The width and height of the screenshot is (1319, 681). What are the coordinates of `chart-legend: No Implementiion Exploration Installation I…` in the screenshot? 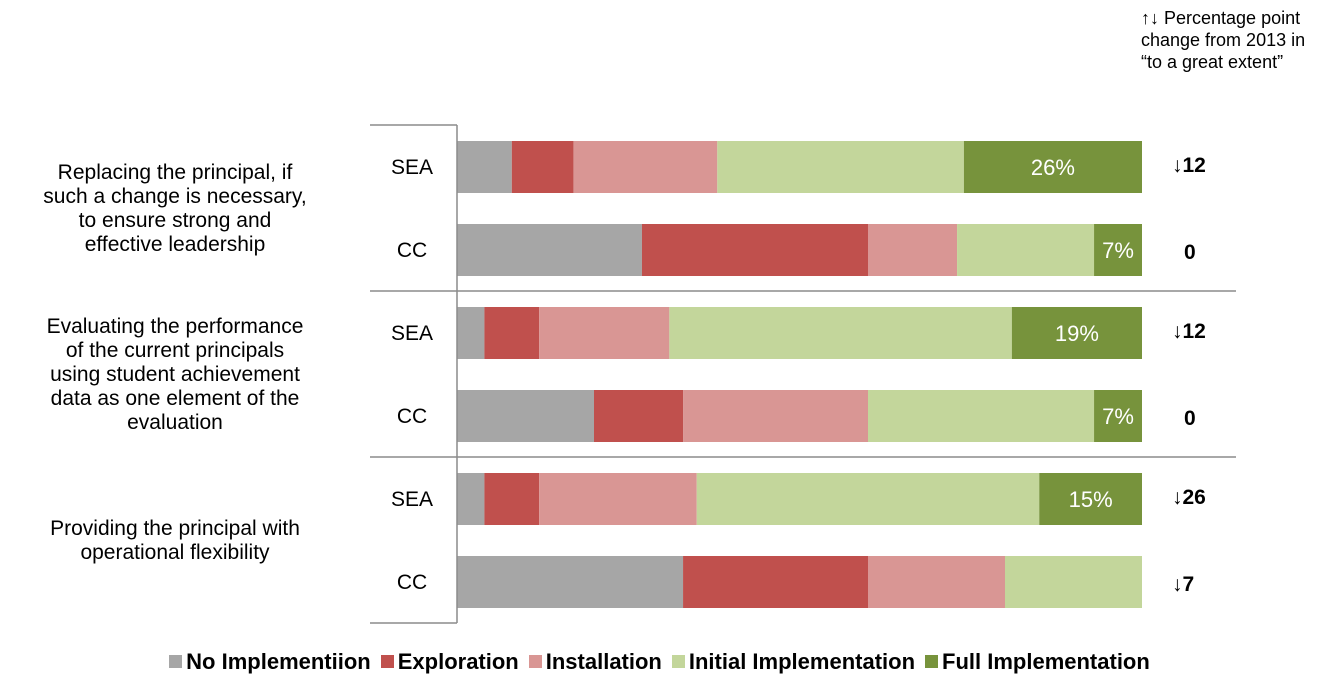 It's located at (659, 662).